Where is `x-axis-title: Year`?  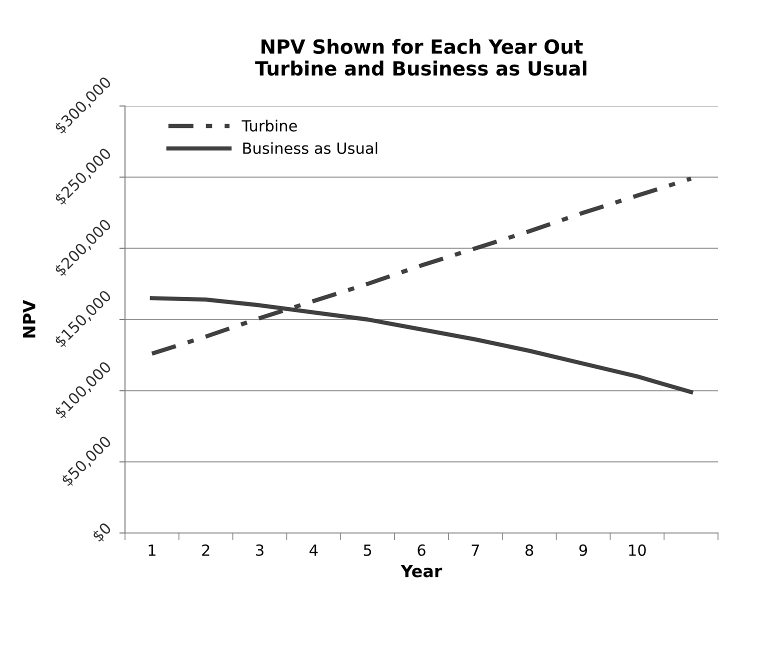 x-axis-title: Year is located at coordinates (421, 571).